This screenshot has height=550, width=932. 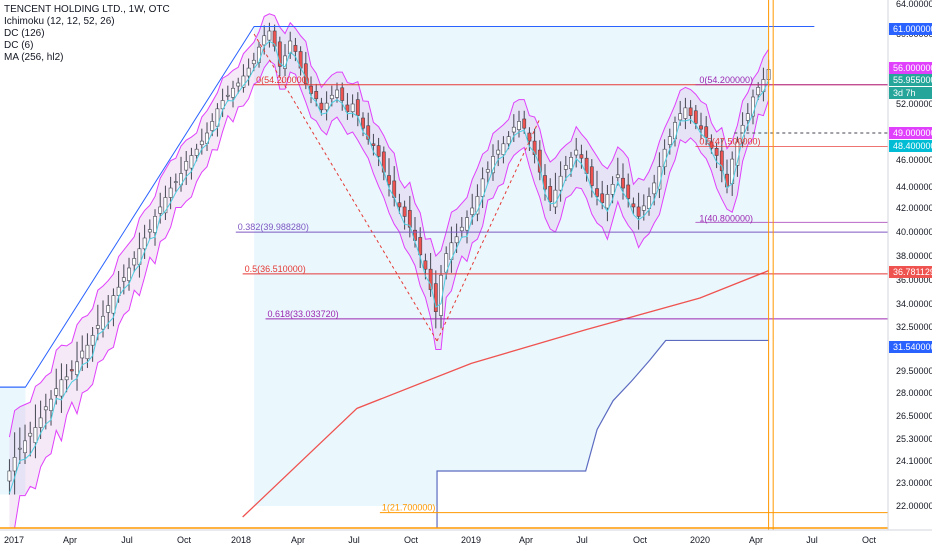 What do you see at coordinates (19, 45) in the screenshot?
I see `legend-dc6: DC (6)` at bounding box center [19, 45].